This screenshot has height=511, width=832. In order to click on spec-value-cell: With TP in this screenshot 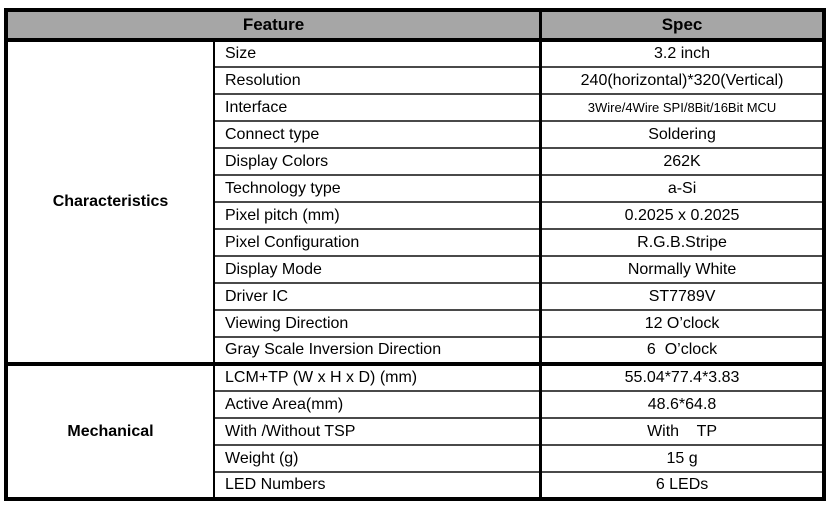, I will do `click(682, 431)`.